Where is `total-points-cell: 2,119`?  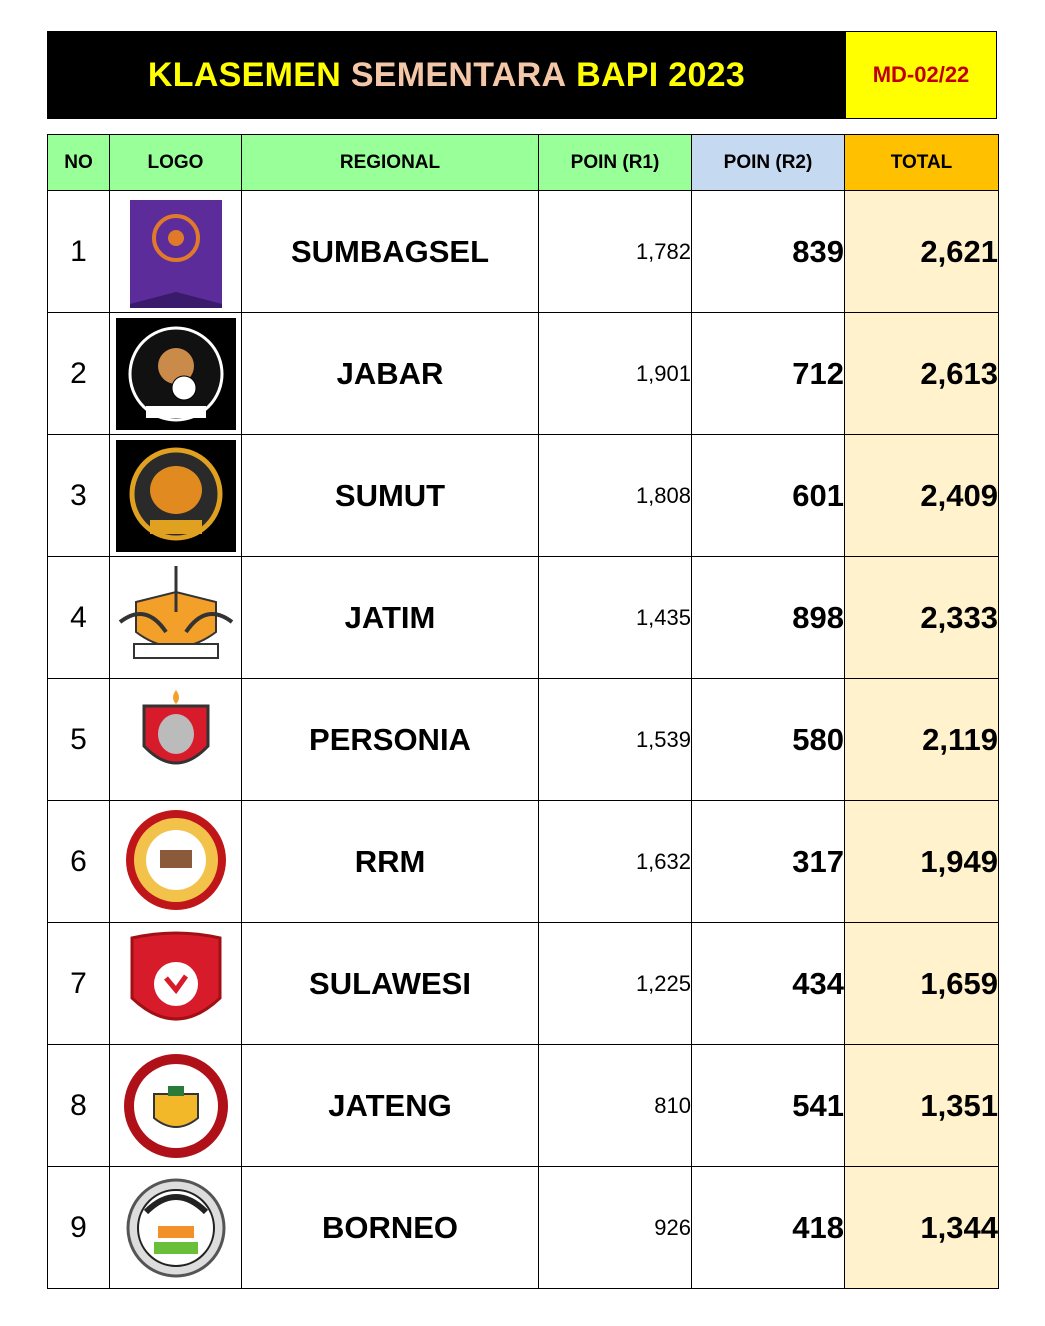
total-points-cell: 2,119 is located at coordinates (921, 739).